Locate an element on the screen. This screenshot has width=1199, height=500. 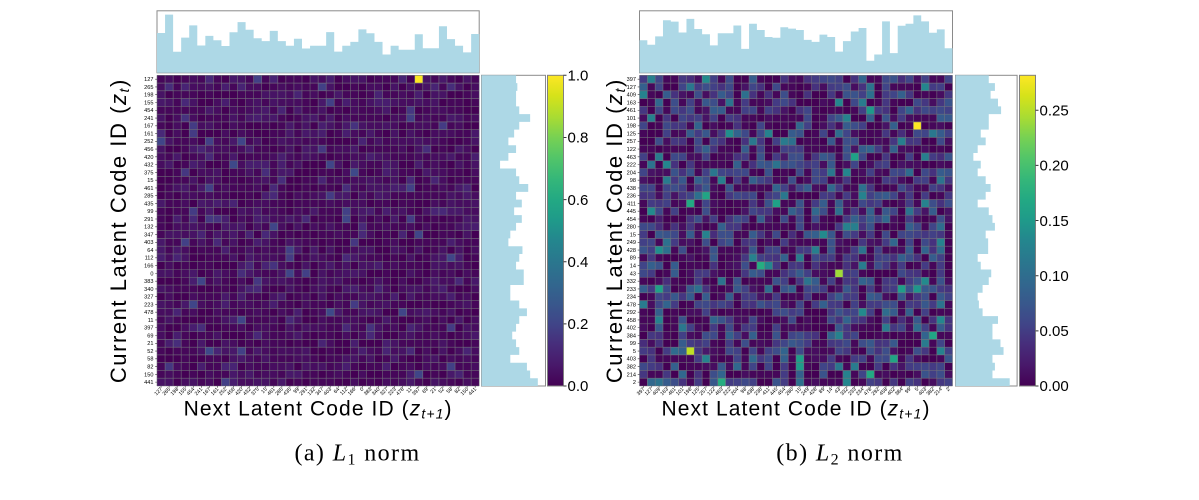
svg-text: 249 is located at coordinates (805, 392).